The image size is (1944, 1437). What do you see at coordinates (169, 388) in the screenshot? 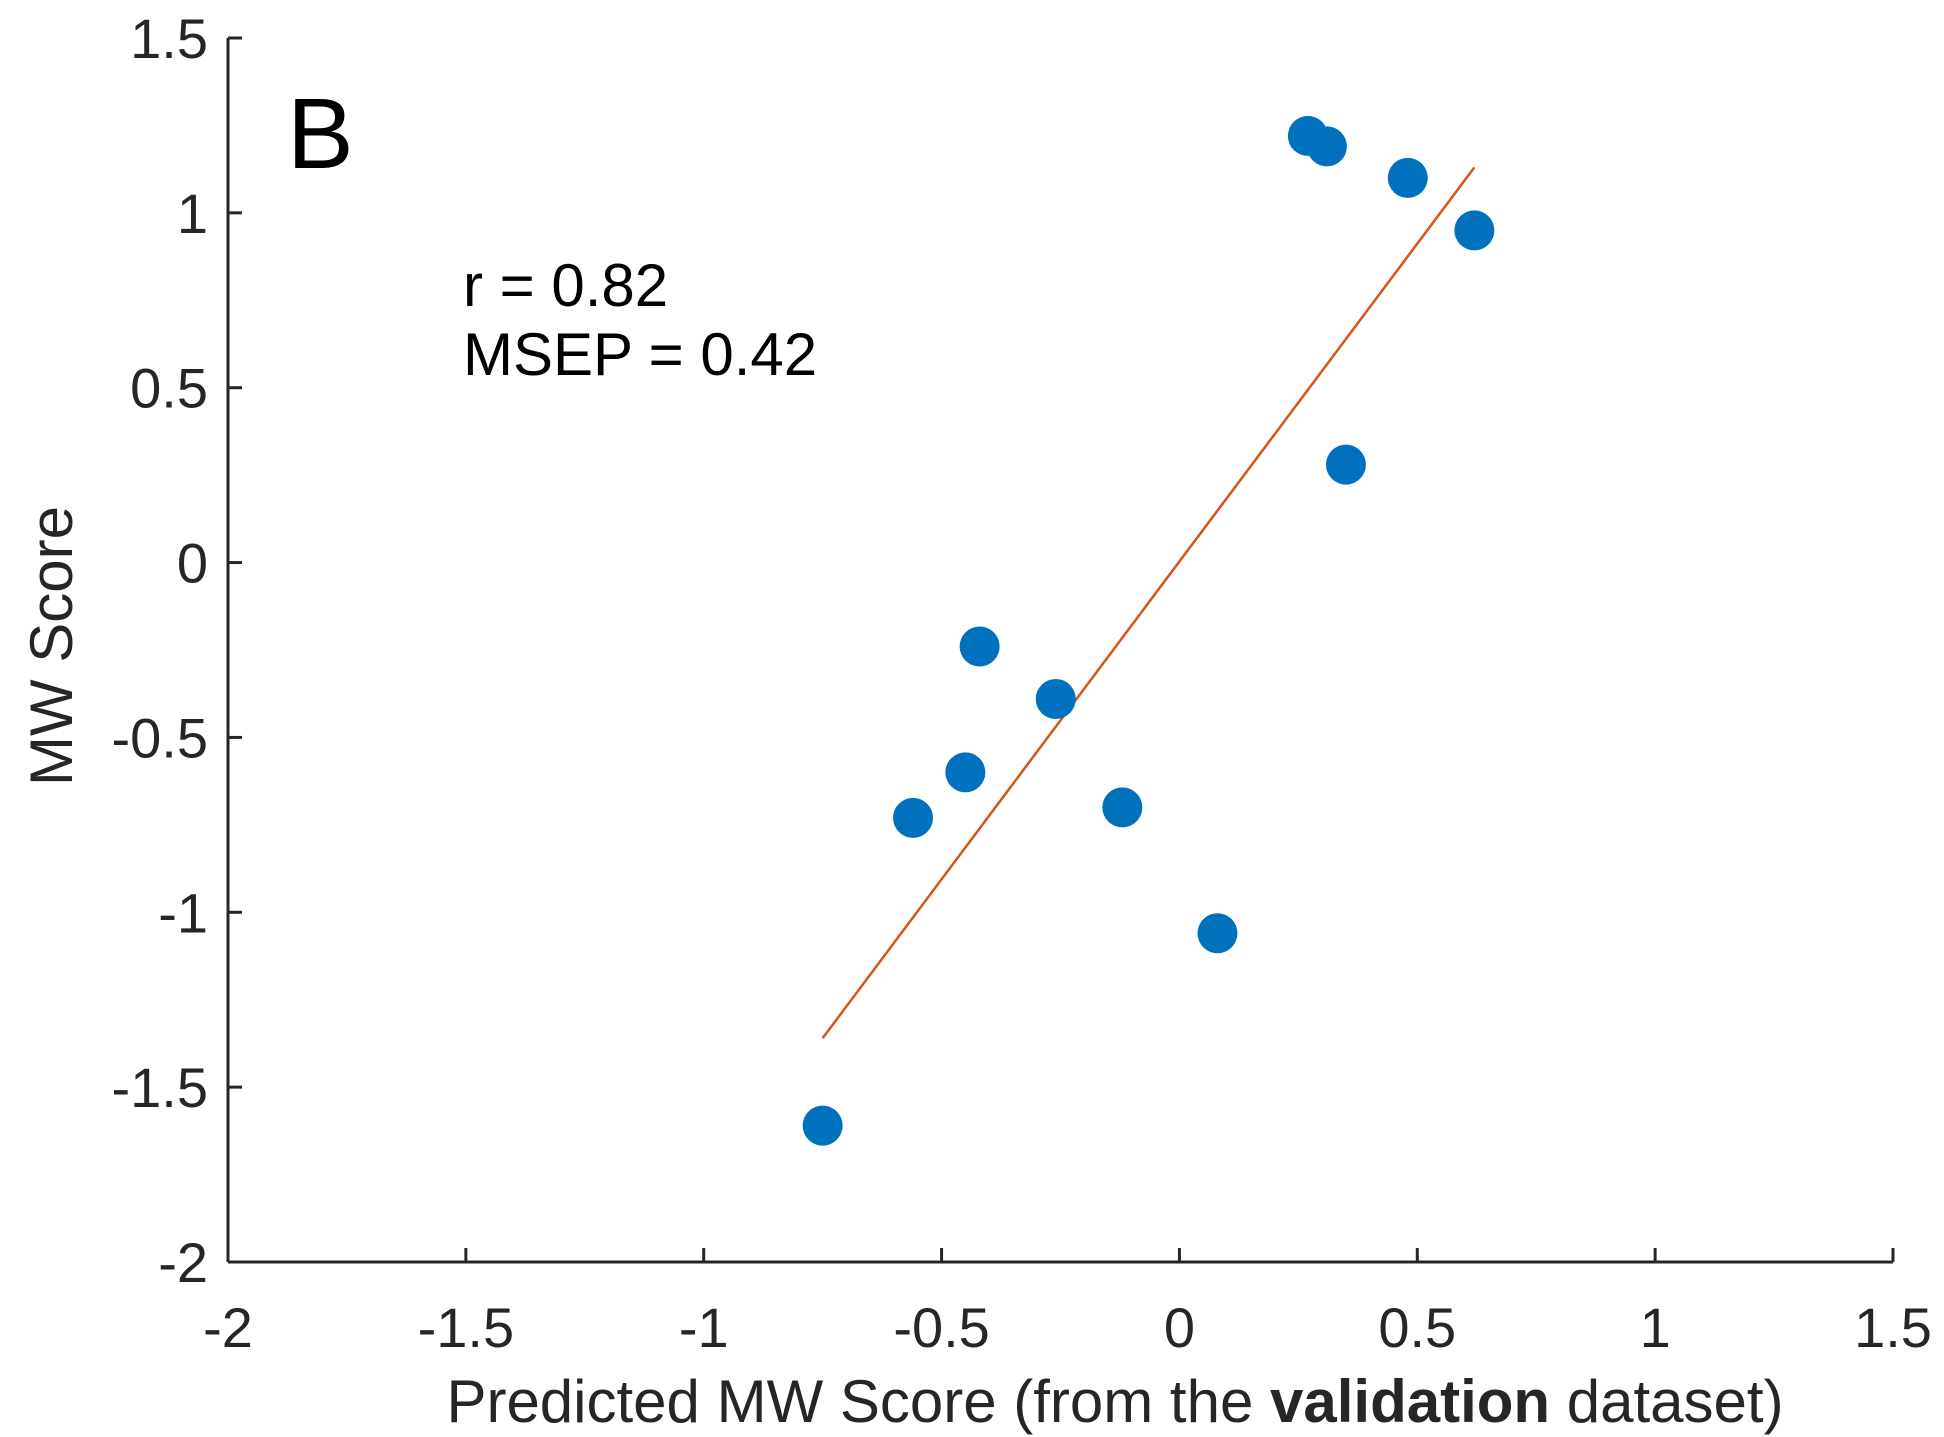
I see `y-tick-label: 0.5` at bounding box center [169, 388].